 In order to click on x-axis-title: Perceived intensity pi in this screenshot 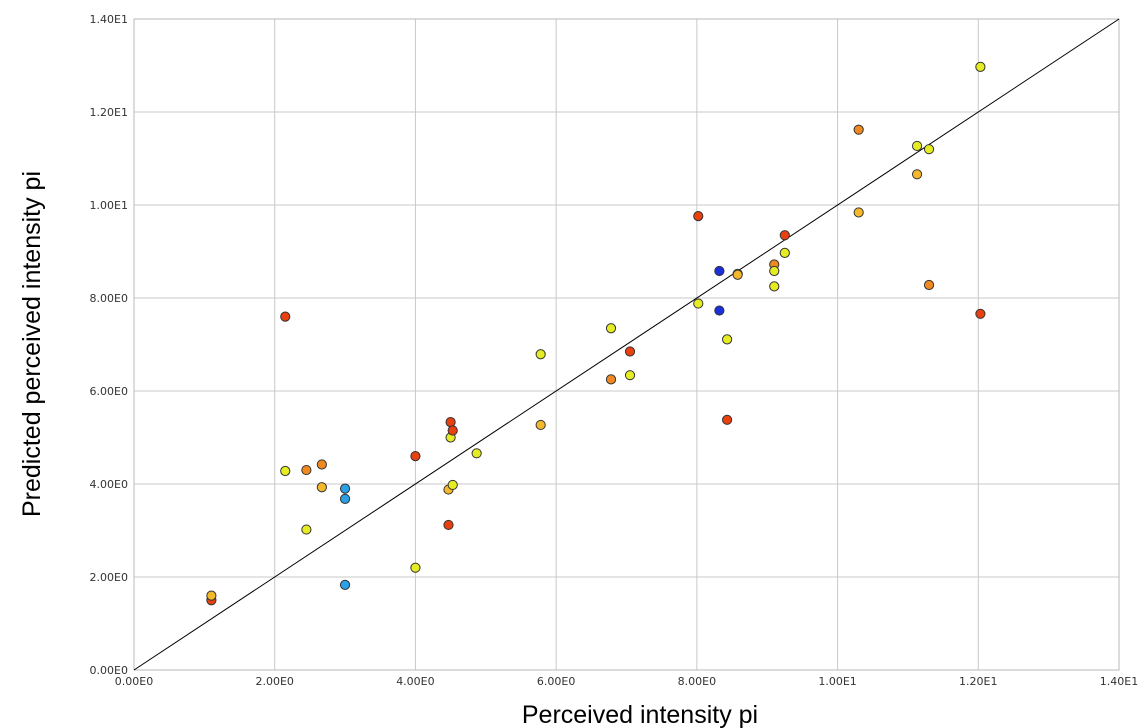, I will do `click(640, 714)`.